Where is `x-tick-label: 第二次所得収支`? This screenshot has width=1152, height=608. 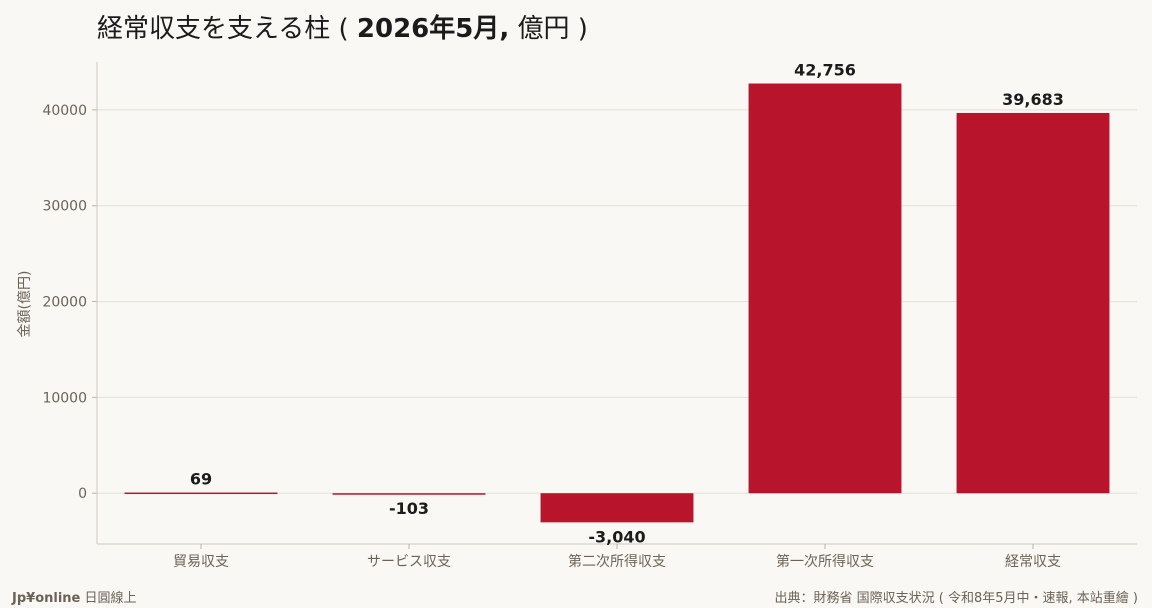 x-tick-label: 第二次所得収支 is located at coordinates (617, 561).